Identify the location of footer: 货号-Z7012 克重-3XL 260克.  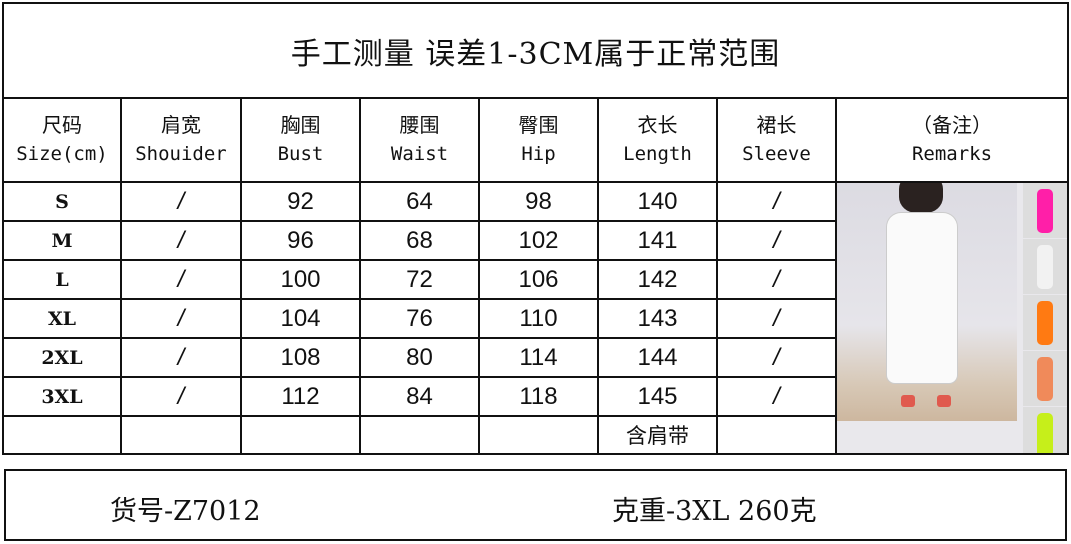
(535, 505).